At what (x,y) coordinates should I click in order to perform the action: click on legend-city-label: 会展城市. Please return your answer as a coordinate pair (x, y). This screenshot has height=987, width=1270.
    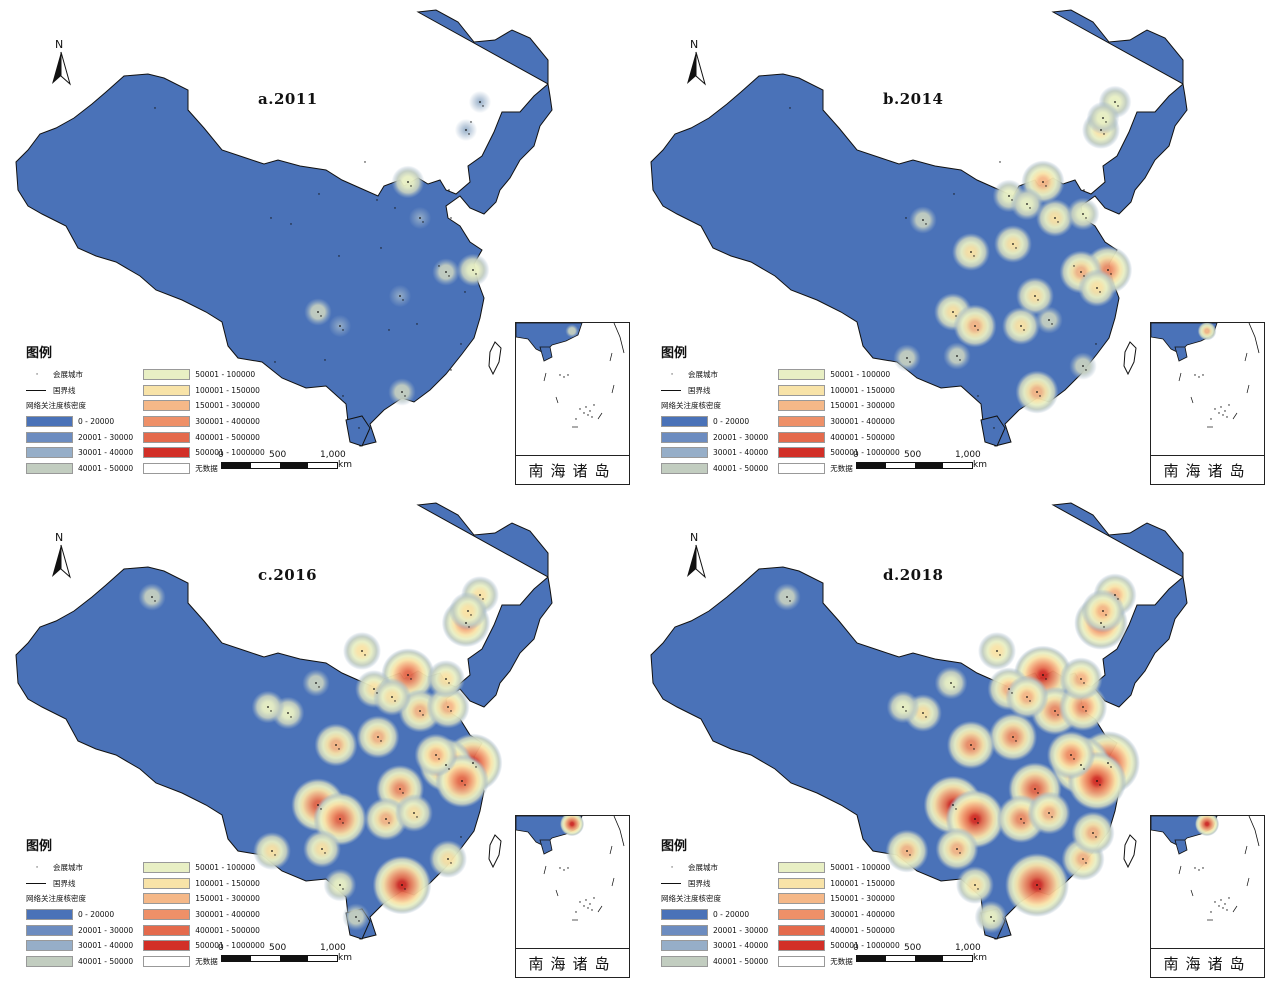
    Looking at the image, I should click on (68, 868).